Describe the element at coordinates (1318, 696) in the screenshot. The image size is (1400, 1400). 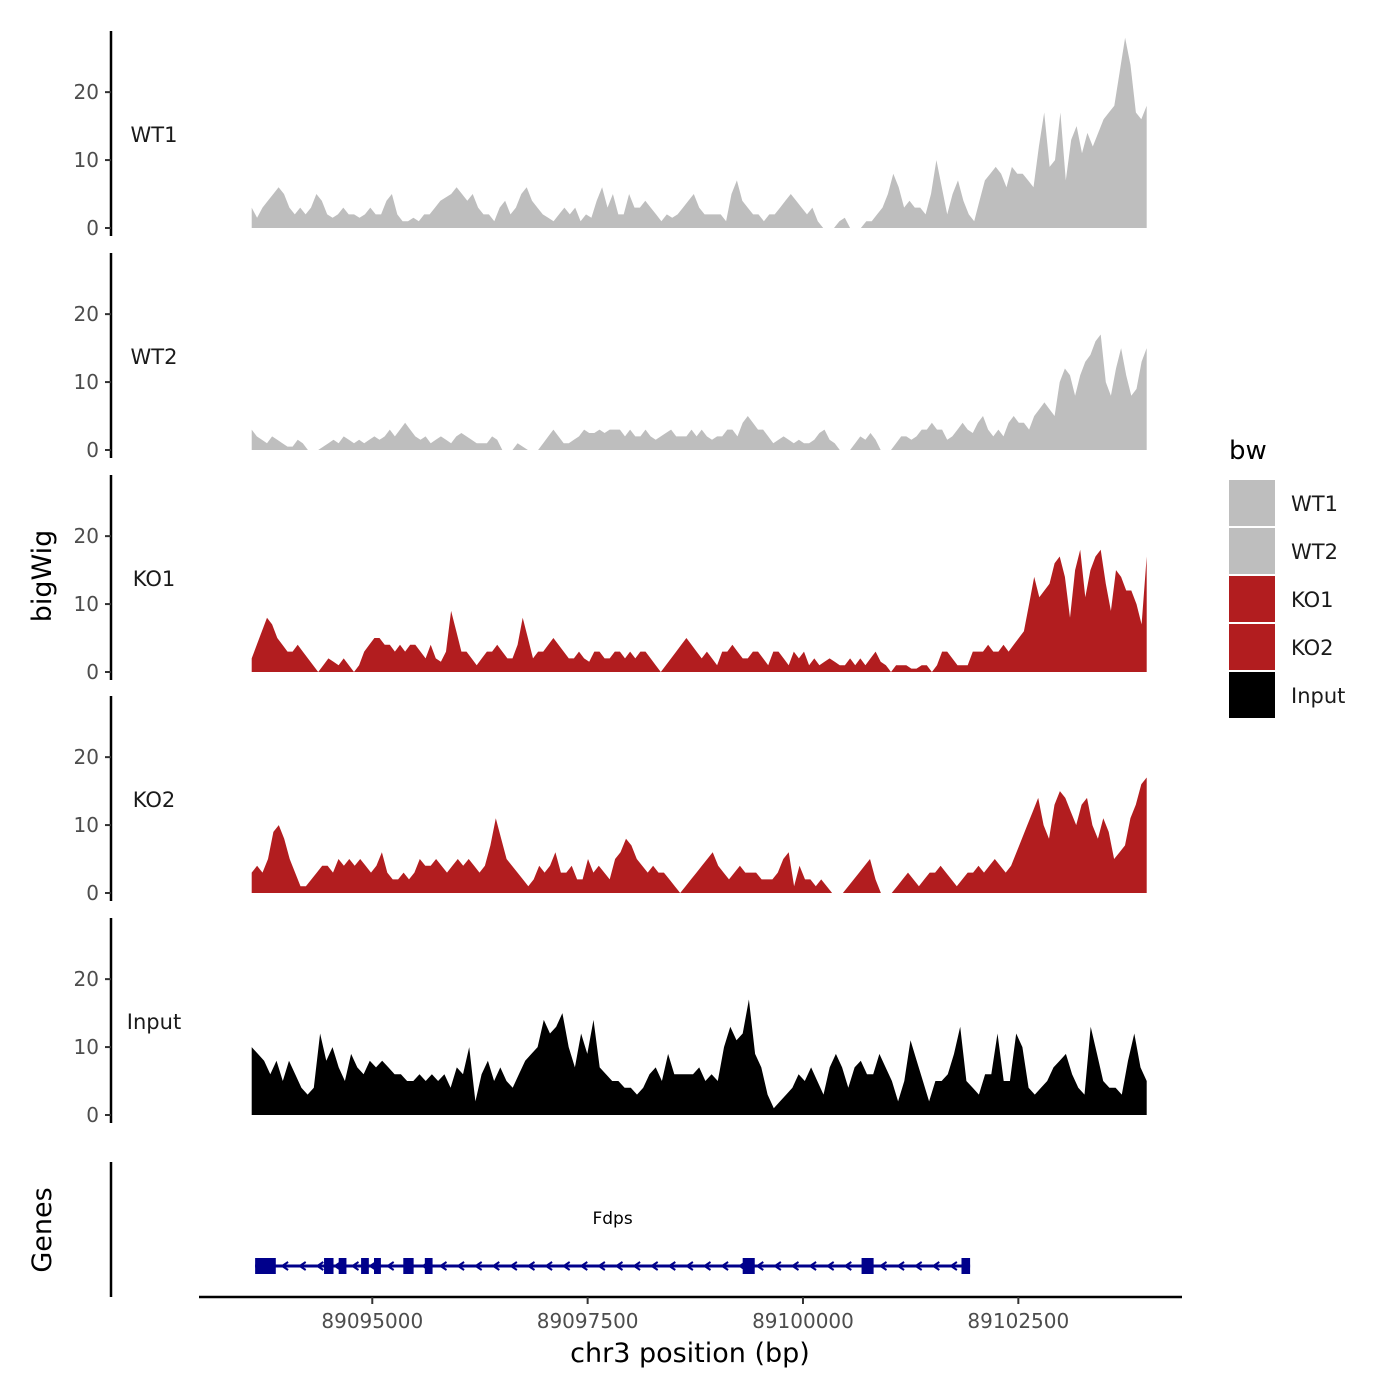
I see `legend-label-input: Input` at that location.